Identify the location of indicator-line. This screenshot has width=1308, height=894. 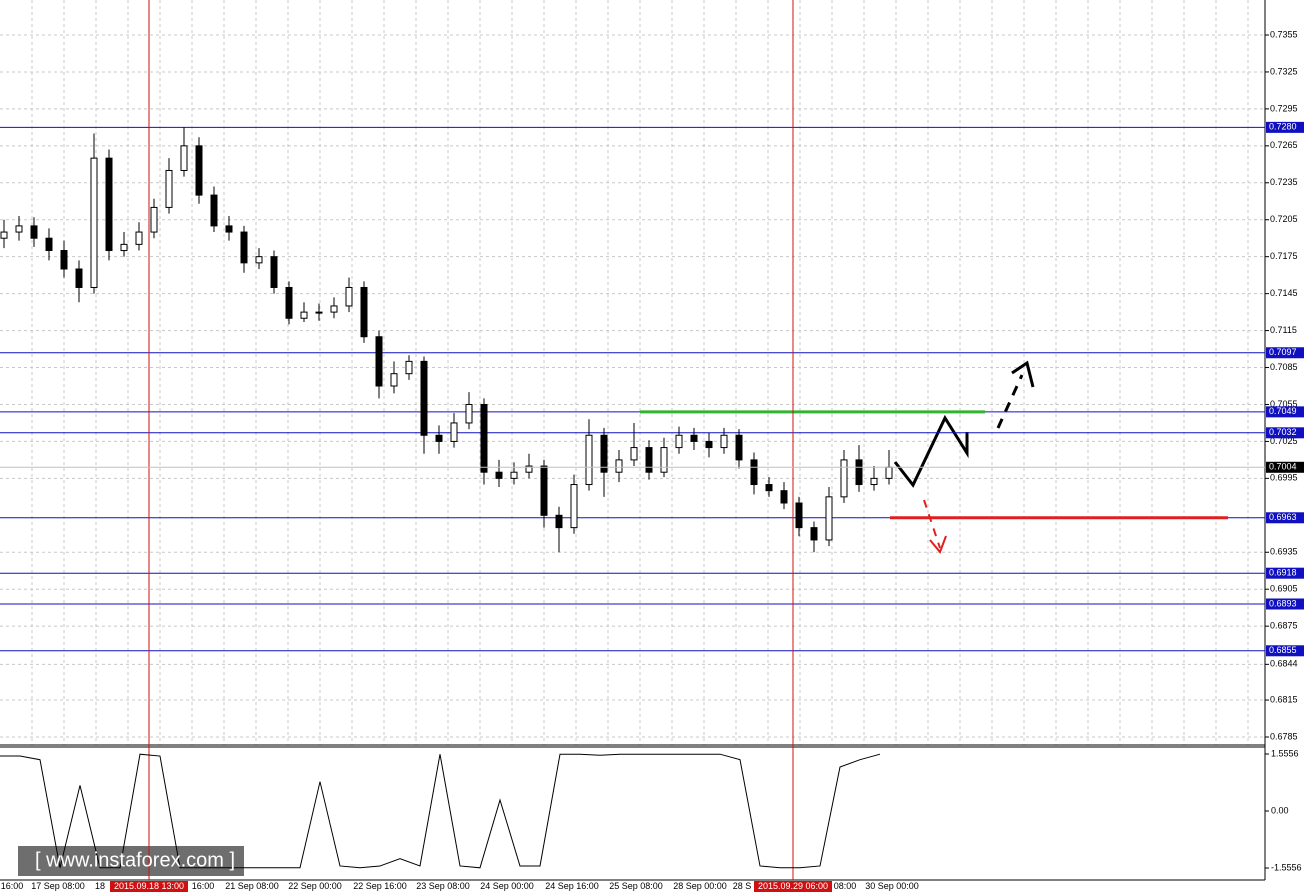
(440, 811).